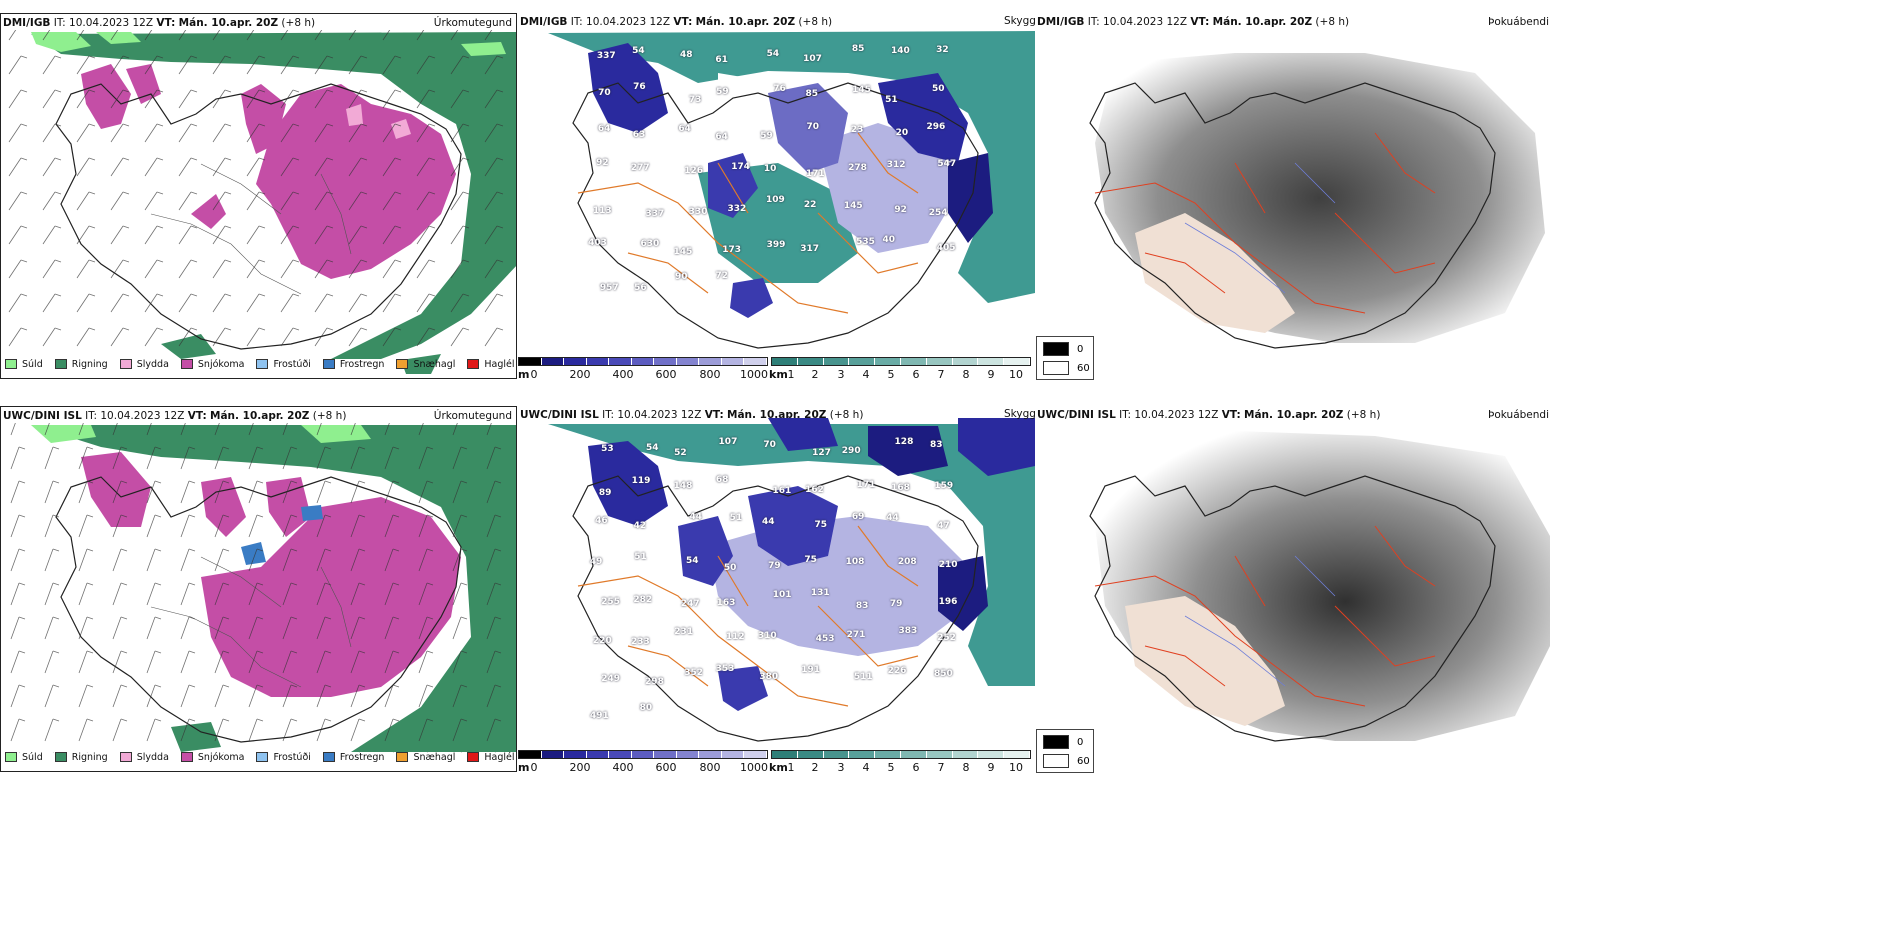 This screenshot has height=950, width=1900. Describe the element at coordinates (810, 559) in the screenshot. I see `visibility-value-label: 75` at that location.